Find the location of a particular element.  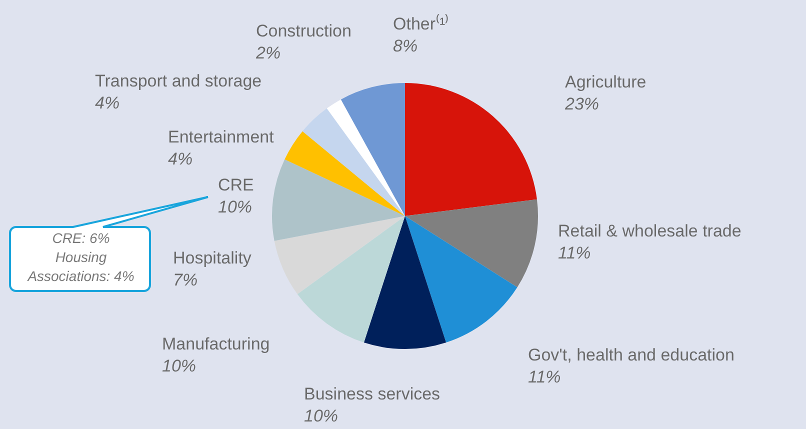

slice-label: Agriculture is located at coordinates (605, 82).